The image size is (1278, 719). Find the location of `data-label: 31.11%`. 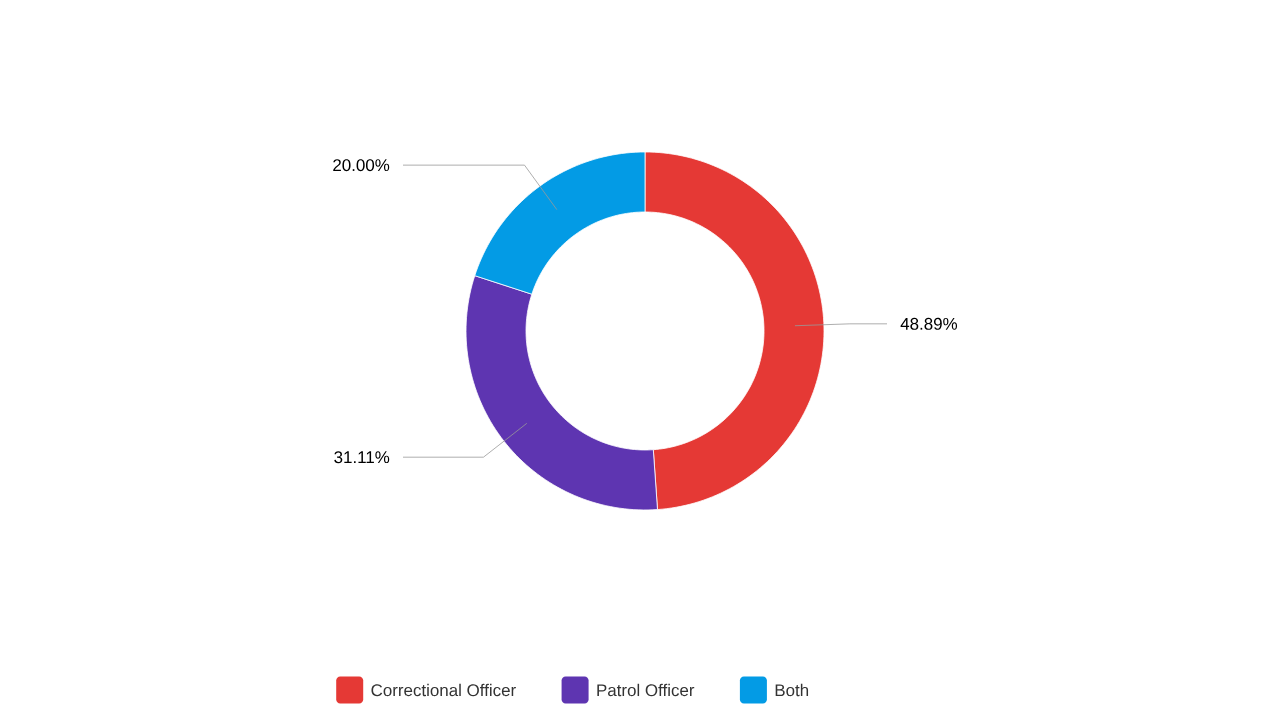

data-label: 31.11% is located at coordinates (362, 457).